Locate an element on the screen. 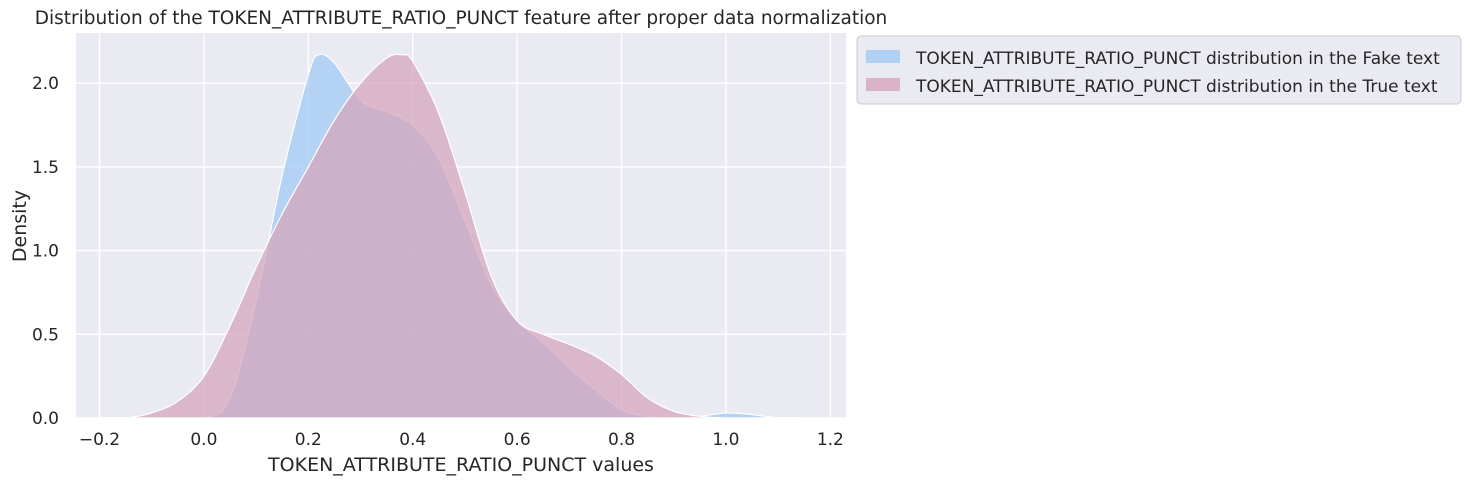  legend-swatch-true is located at coordinates (883, 84).